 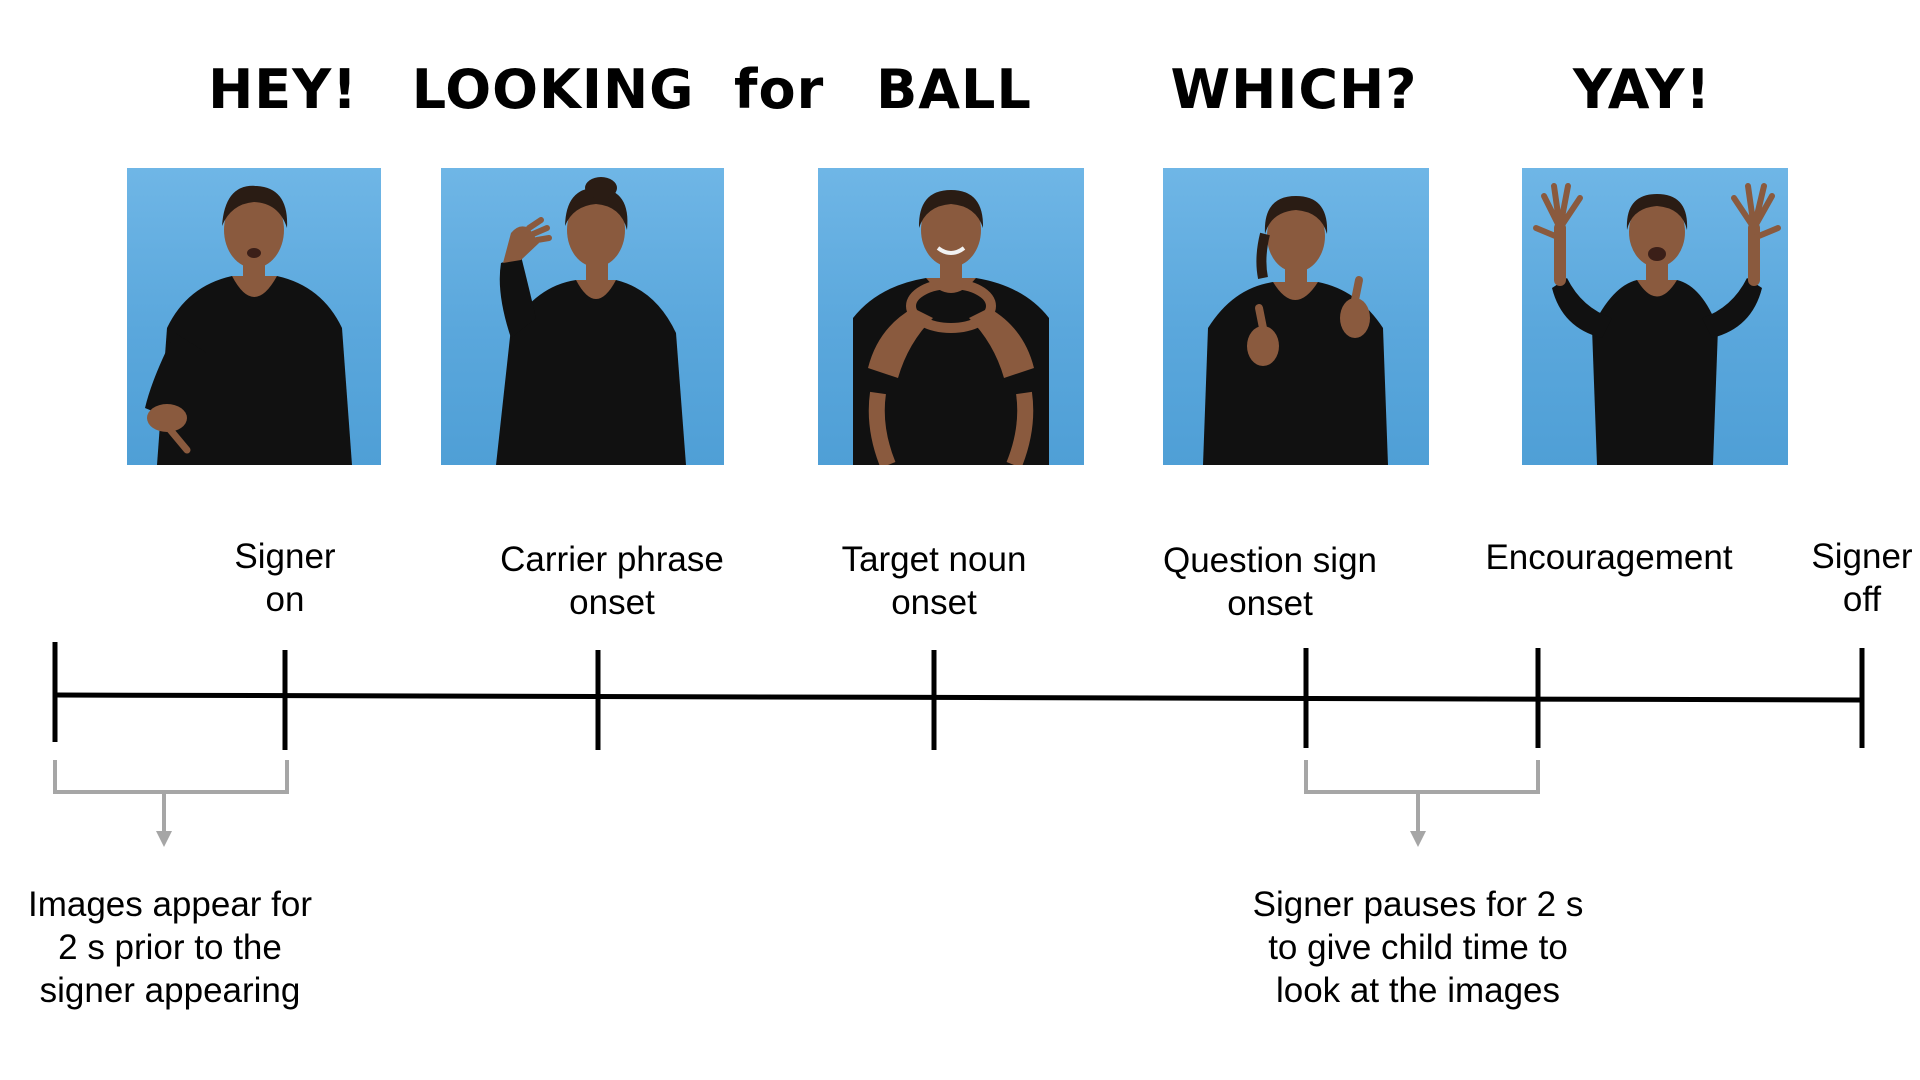 I want to click on gloss-looking-for: LOOKING for, so click(x=618, y=89).